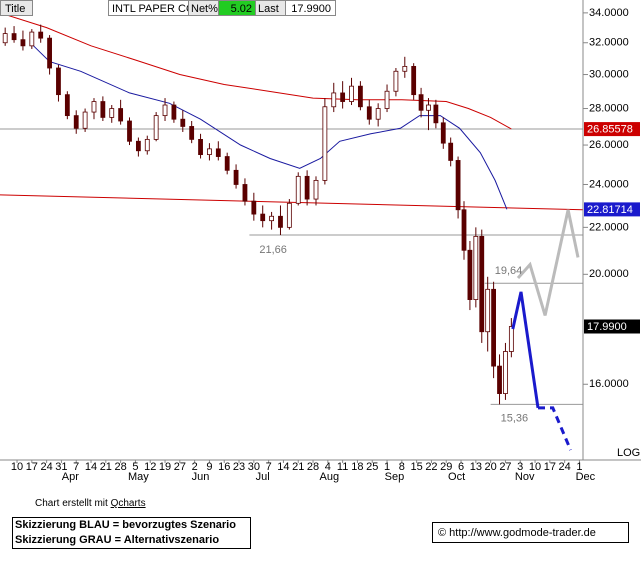 This screenshot has height=568, width=641. Describe the element at coordinates (609, 184) in the screenshot. I see `y-tick-label: 24.0000` at that location.